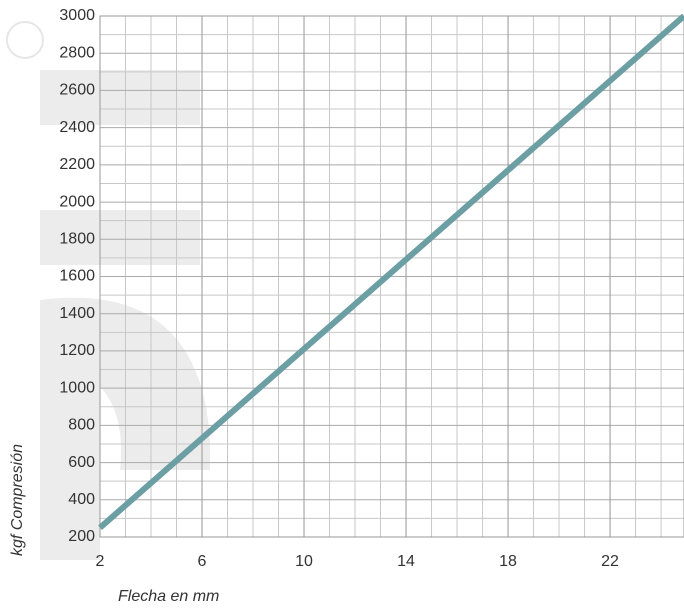 The height and width of the screenshot is (612, 684). I want to click on x-tick-label: 10, so click(304, 561).